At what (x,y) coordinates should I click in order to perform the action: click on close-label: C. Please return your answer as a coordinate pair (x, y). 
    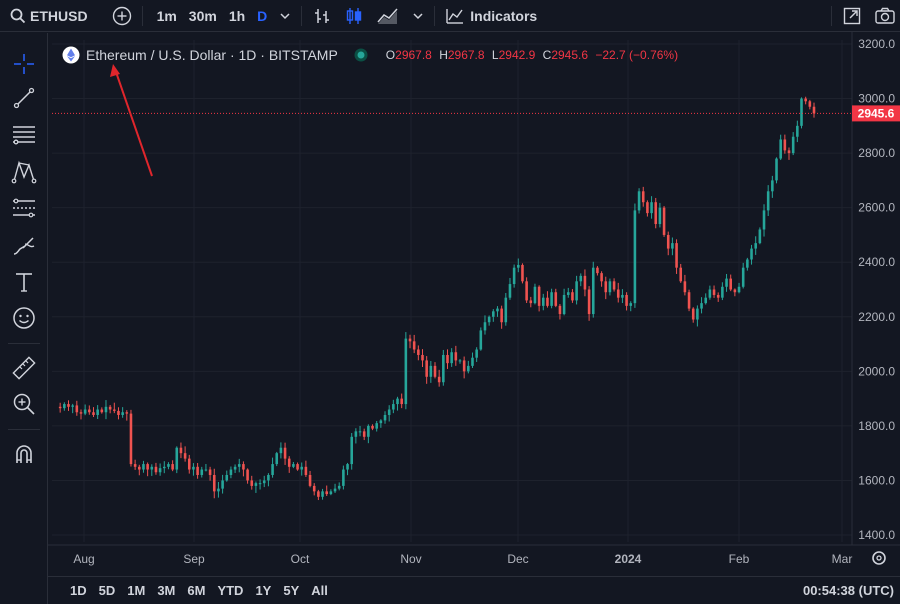
    Looking at the image, I should click on (547, 55).